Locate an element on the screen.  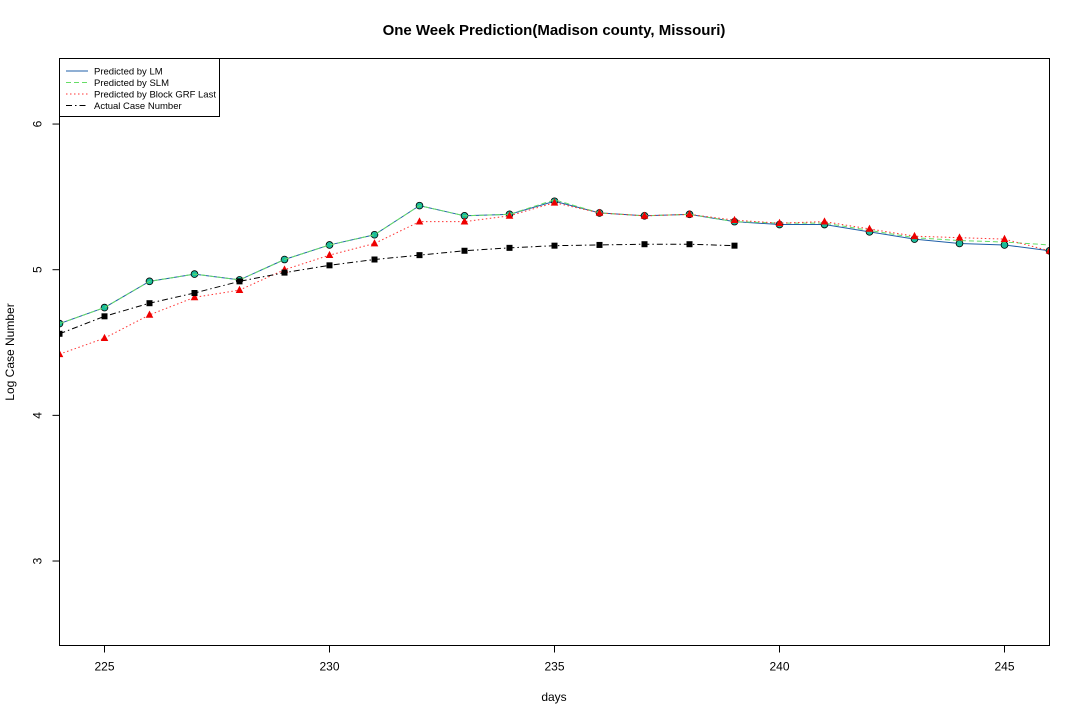
legend-entry: Predicted by LM is located at coordinates (128, 72).